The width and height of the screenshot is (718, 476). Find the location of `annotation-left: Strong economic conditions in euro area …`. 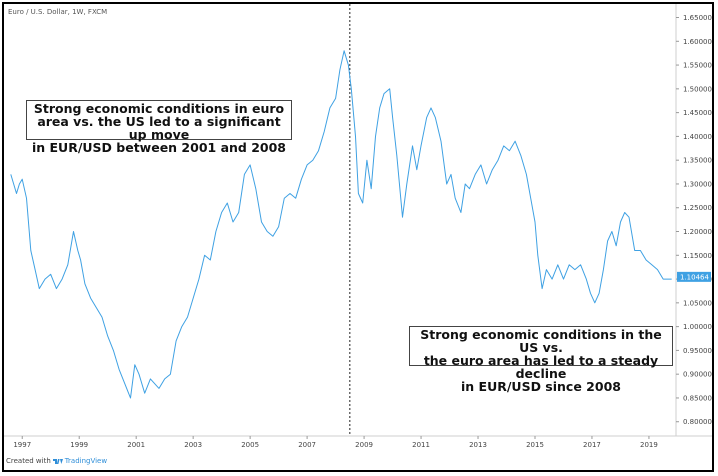

annotation-left: Strong economic conditions in euro area … is located at coordinates (159, 127).